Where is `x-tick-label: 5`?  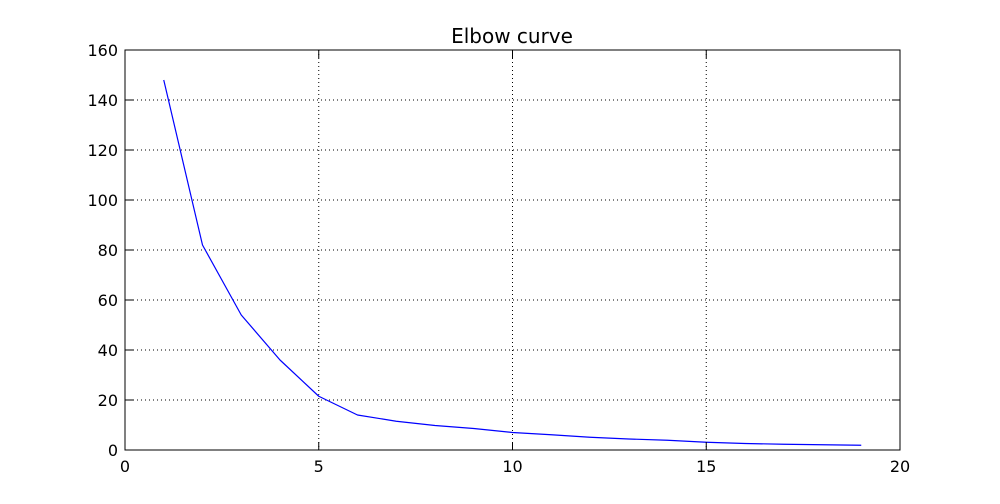
x-tick-label: 5 is located at coordinates (319, 466).